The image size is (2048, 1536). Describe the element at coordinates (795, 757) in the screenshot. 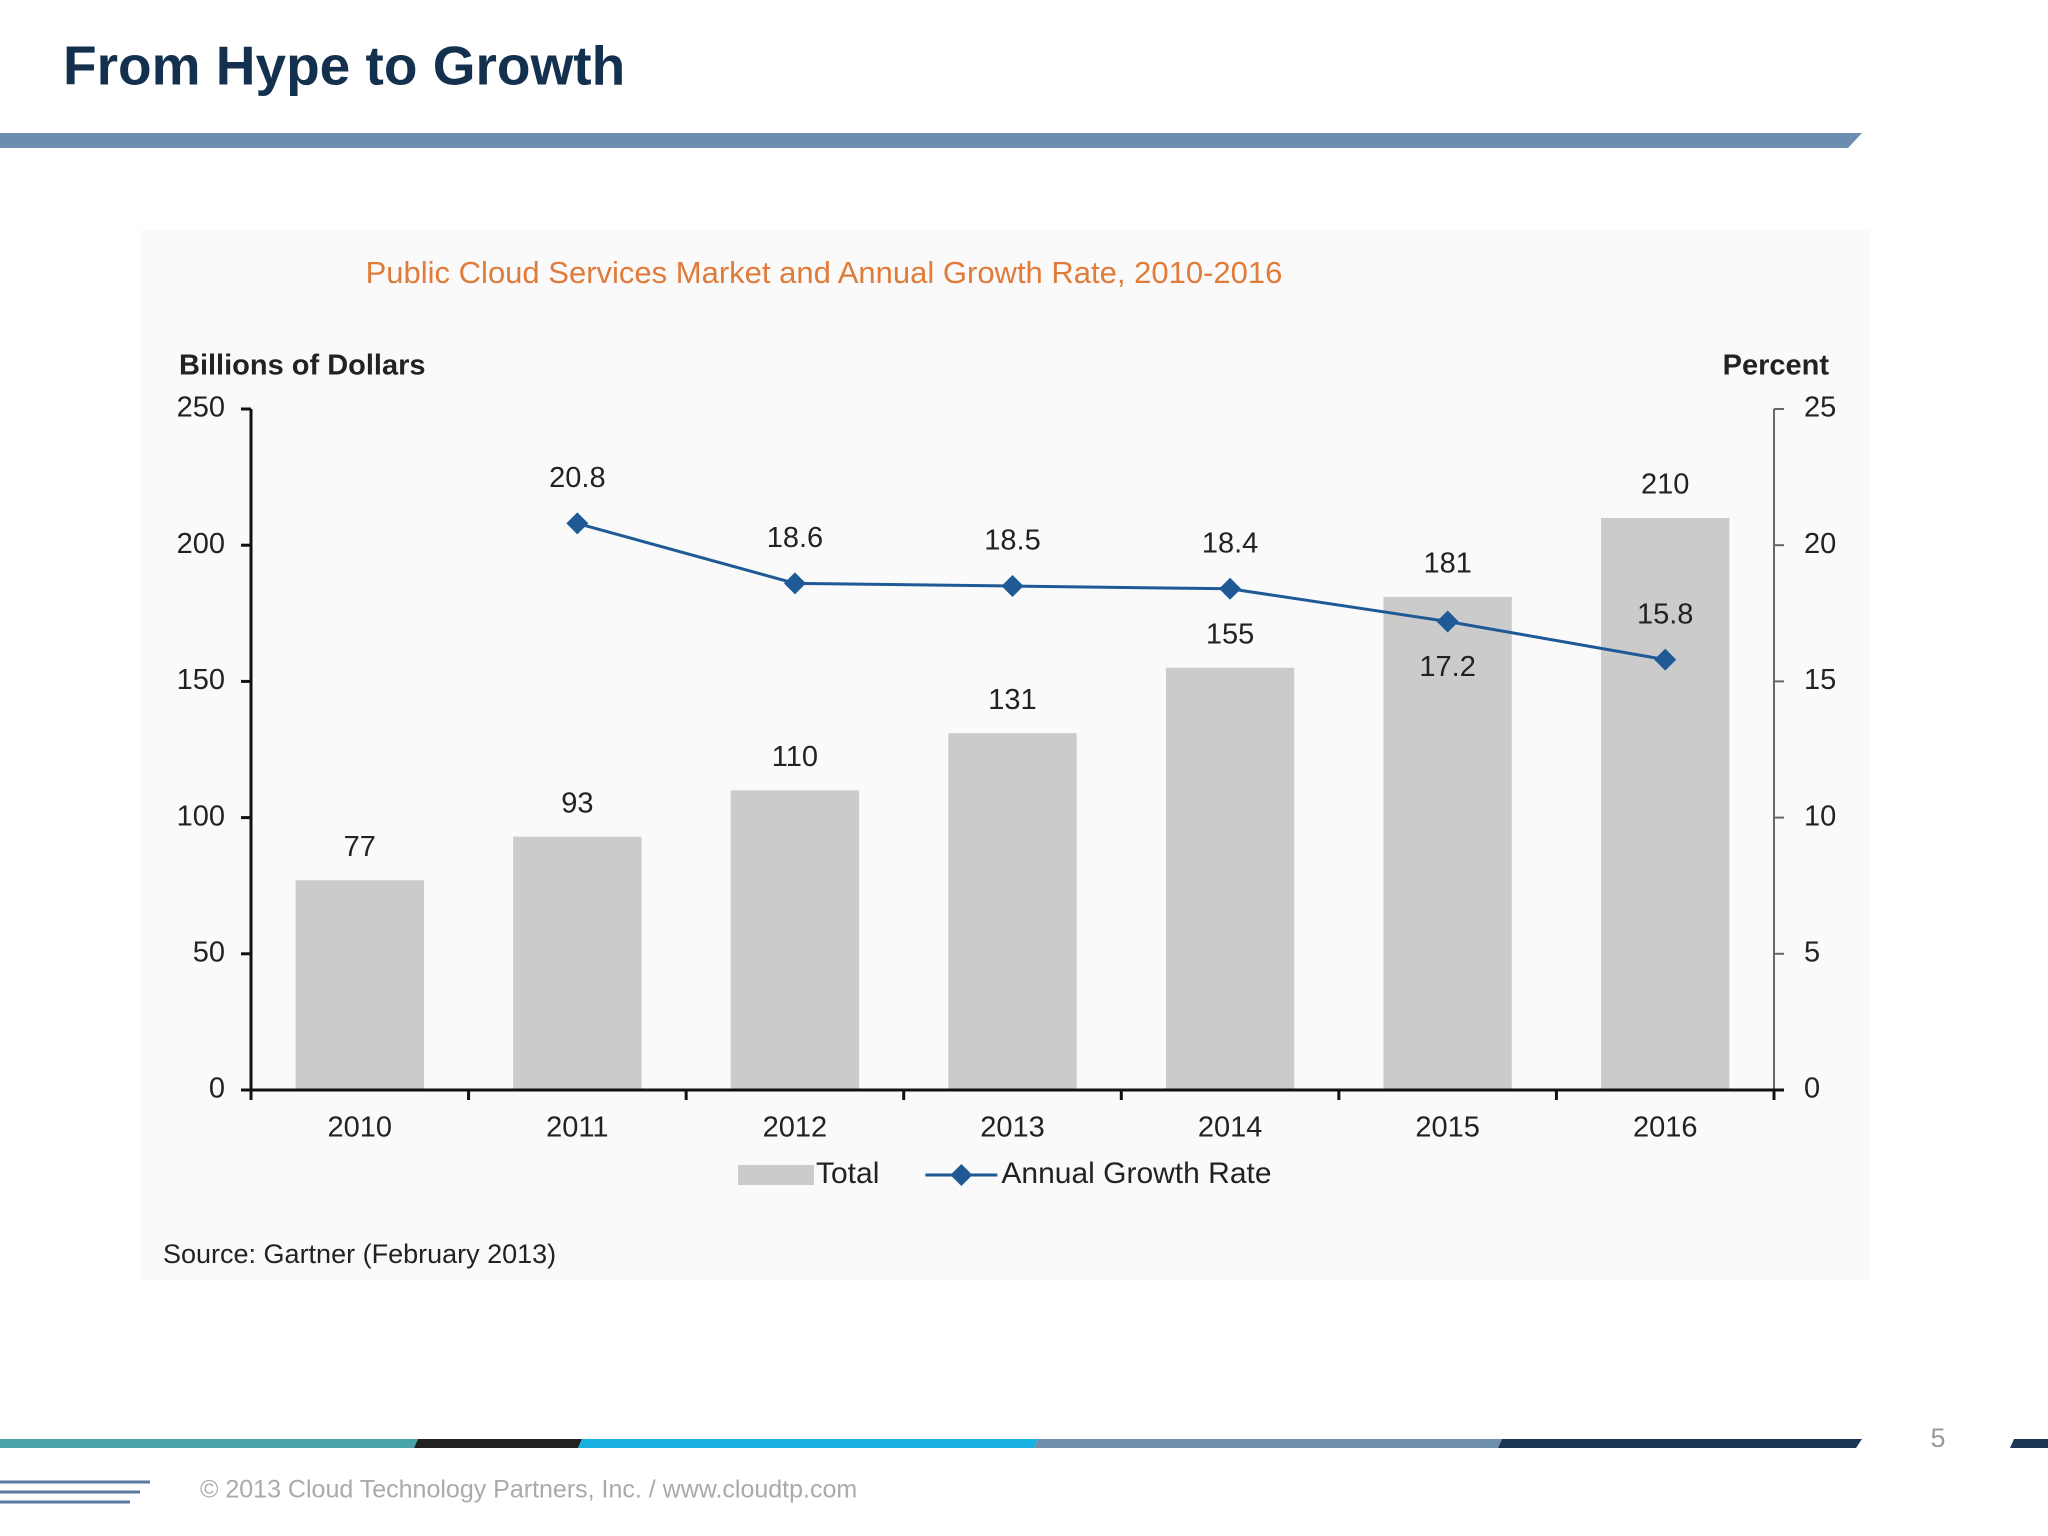

I see `bar-value-label: 110` at that location.